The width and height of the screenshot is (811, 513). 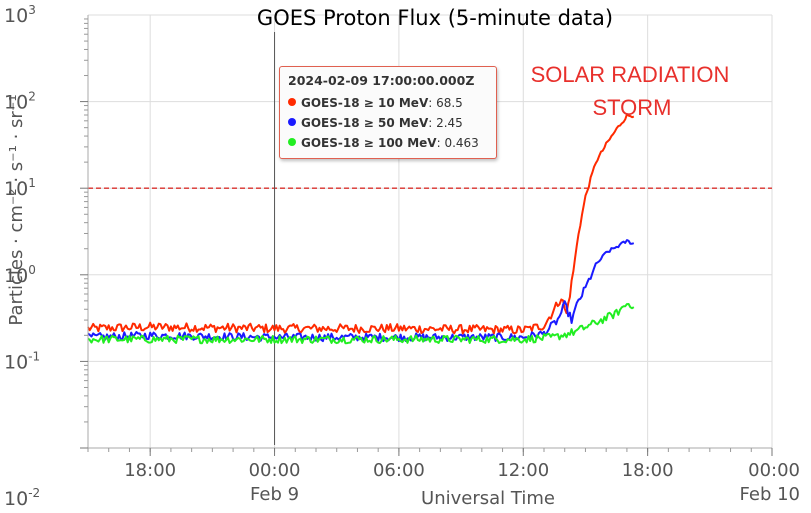 I want to click on tooltip-row-10mev: GOES-18 ≥ 10 MeV: 68.5, so click(x=388, y=103).